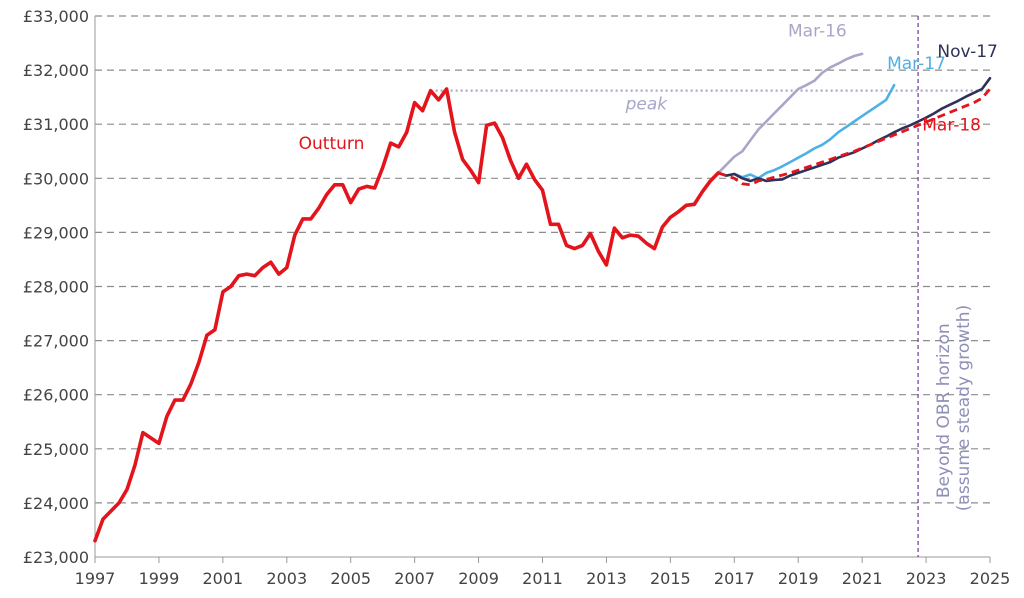 The height and width of the screenshot is (598, 1024). What do you see at coordinates (926, 578) in the screenshot?
I see `x-tick-label: 2023` at bounding box center [926, 578].